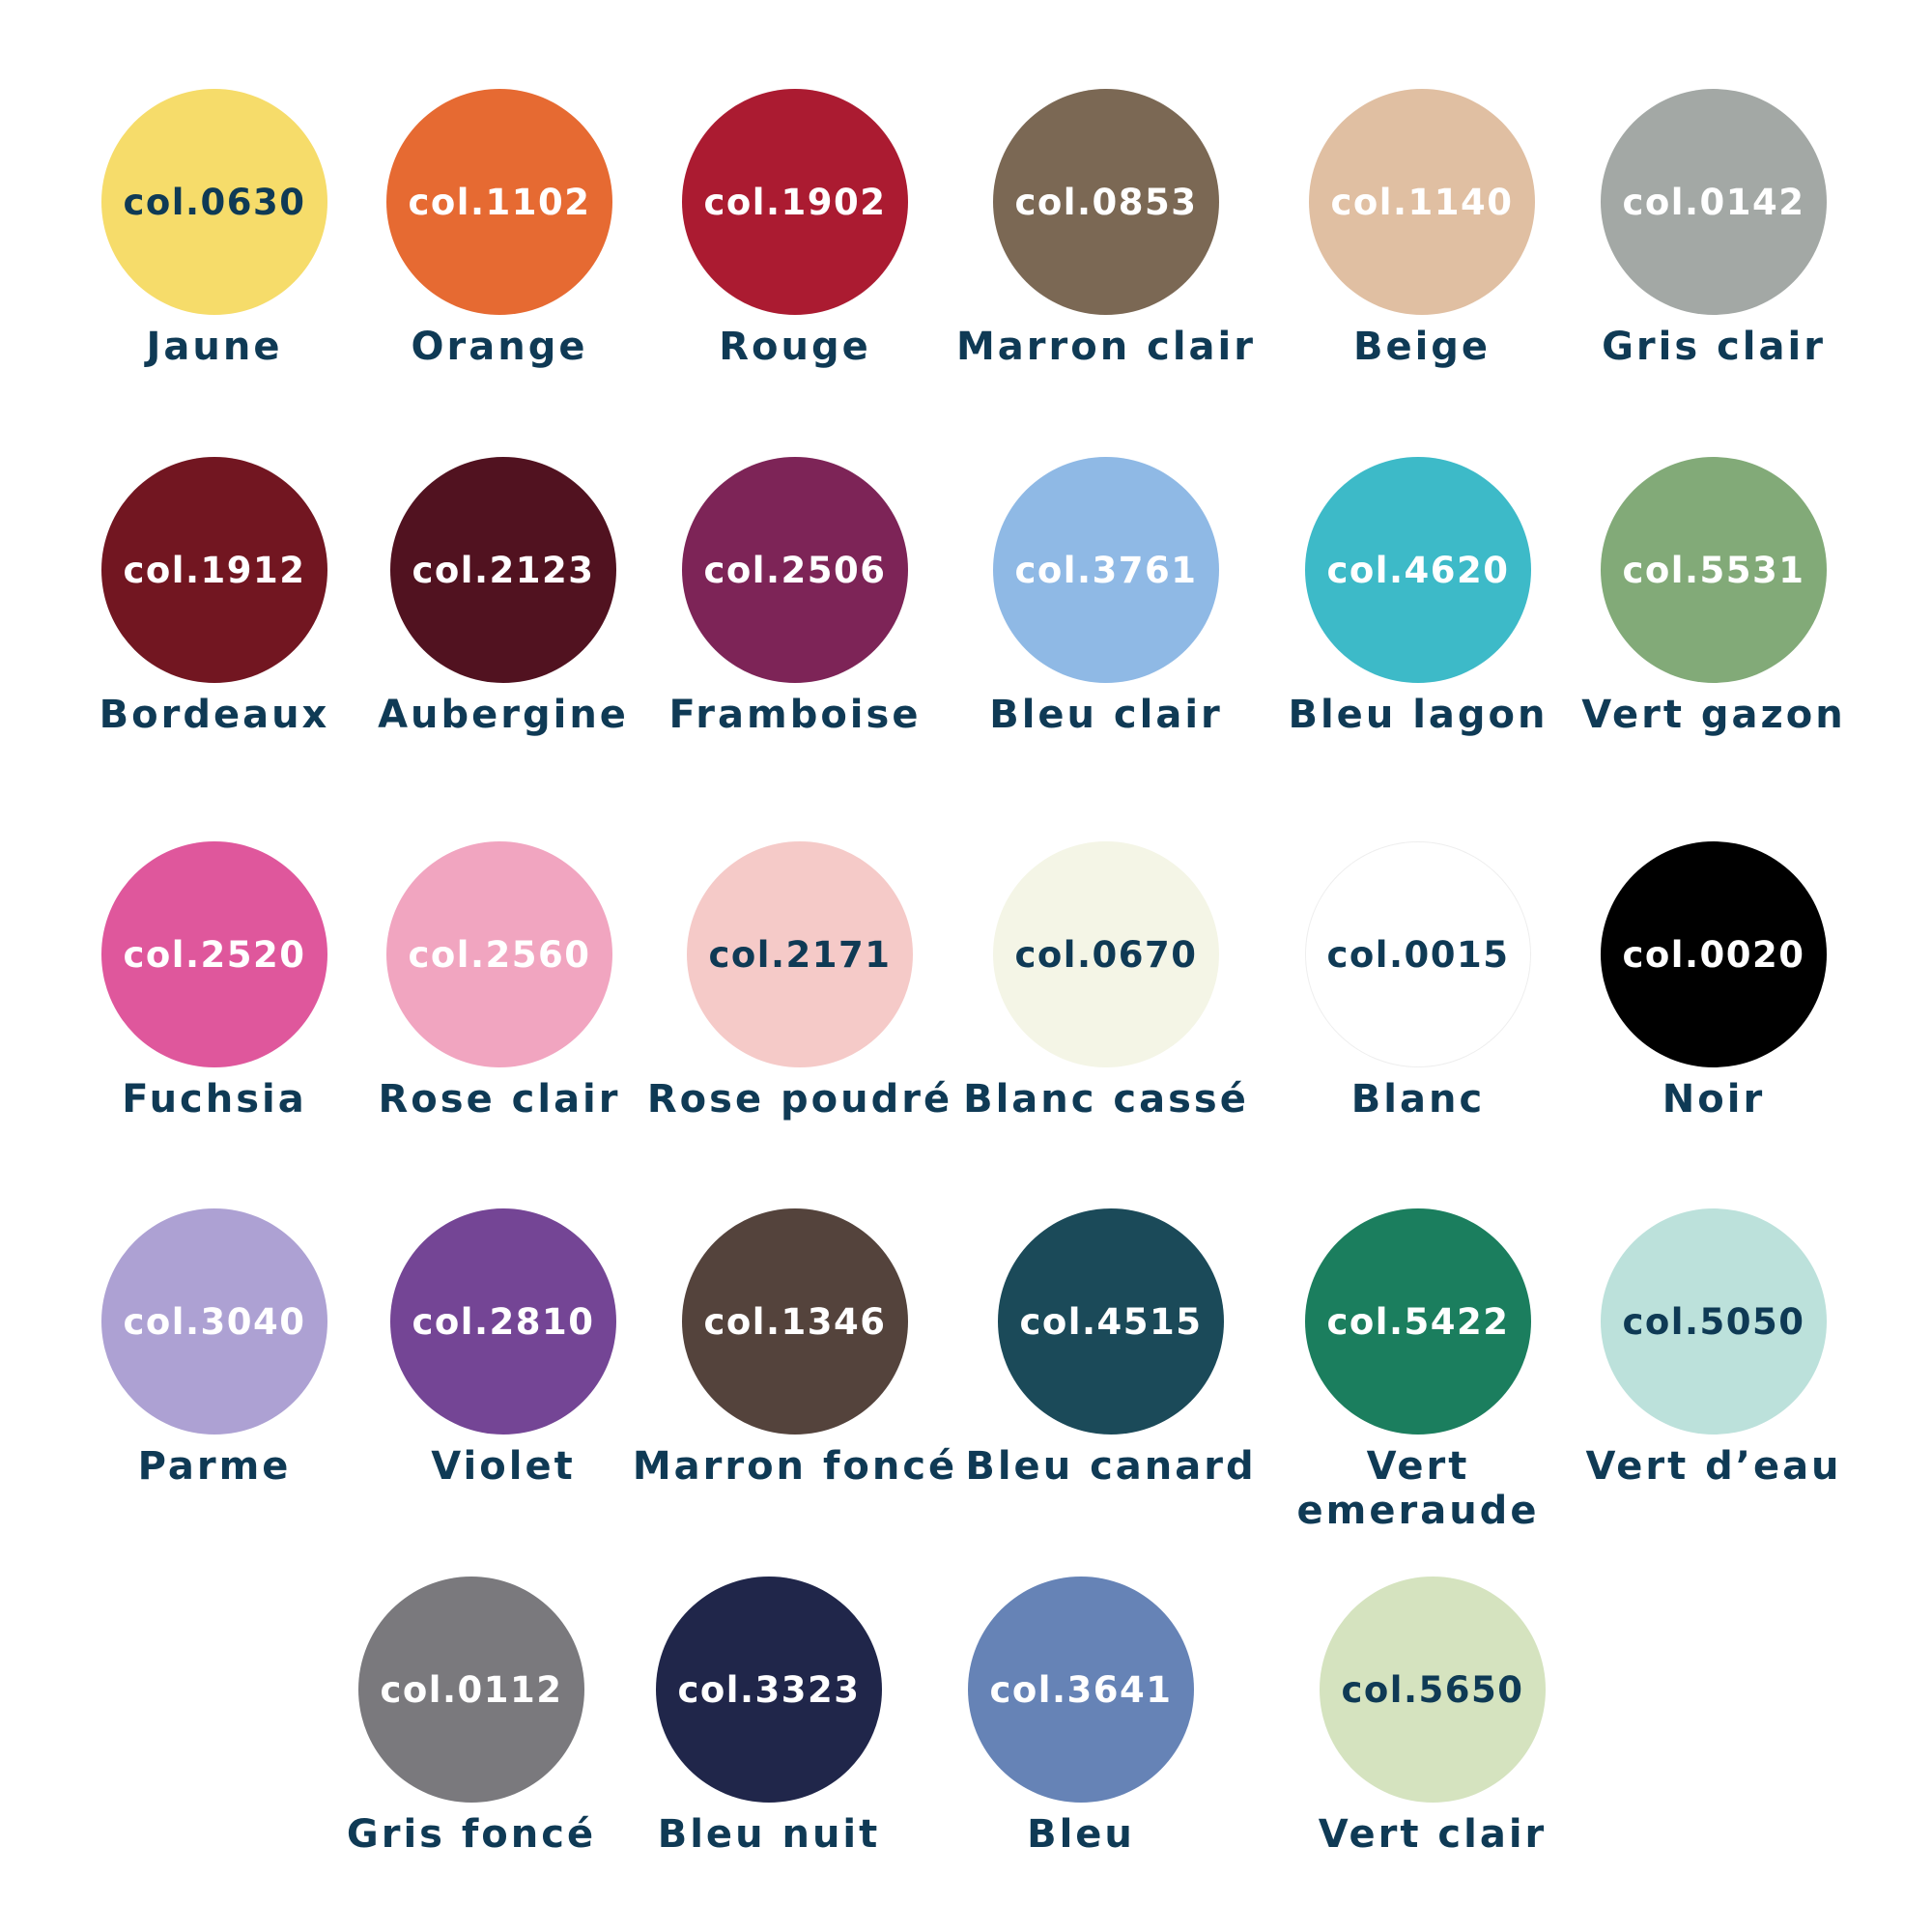  What do you see at coordinates (799, 1099) in the screenshot?
I see `color-name: Rose poudré` at bounding box center [799, 1099].